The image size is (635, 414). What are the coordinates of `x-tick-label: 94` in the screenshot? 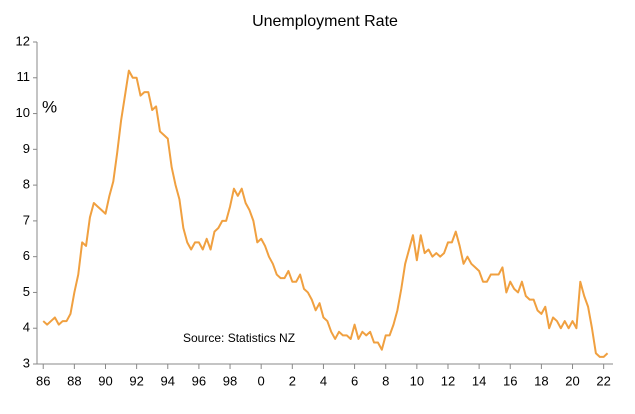 It's located at (168, 380).